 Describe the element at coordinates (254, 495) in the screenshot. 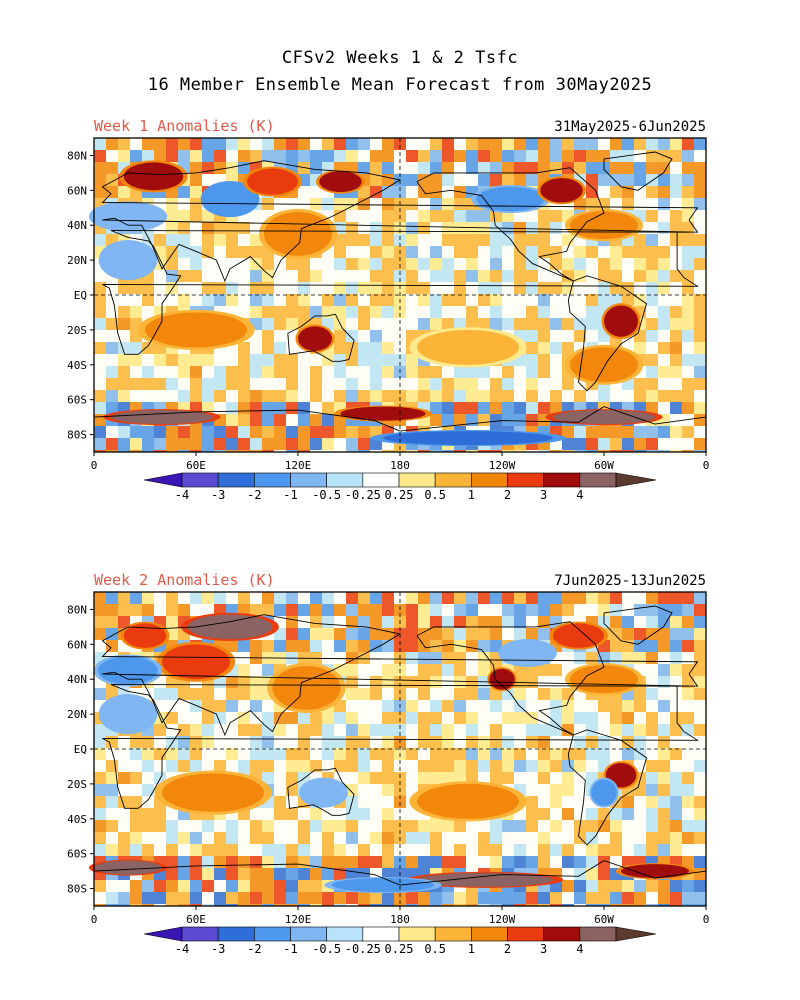

I see `colorbar-label: -2` at that location.